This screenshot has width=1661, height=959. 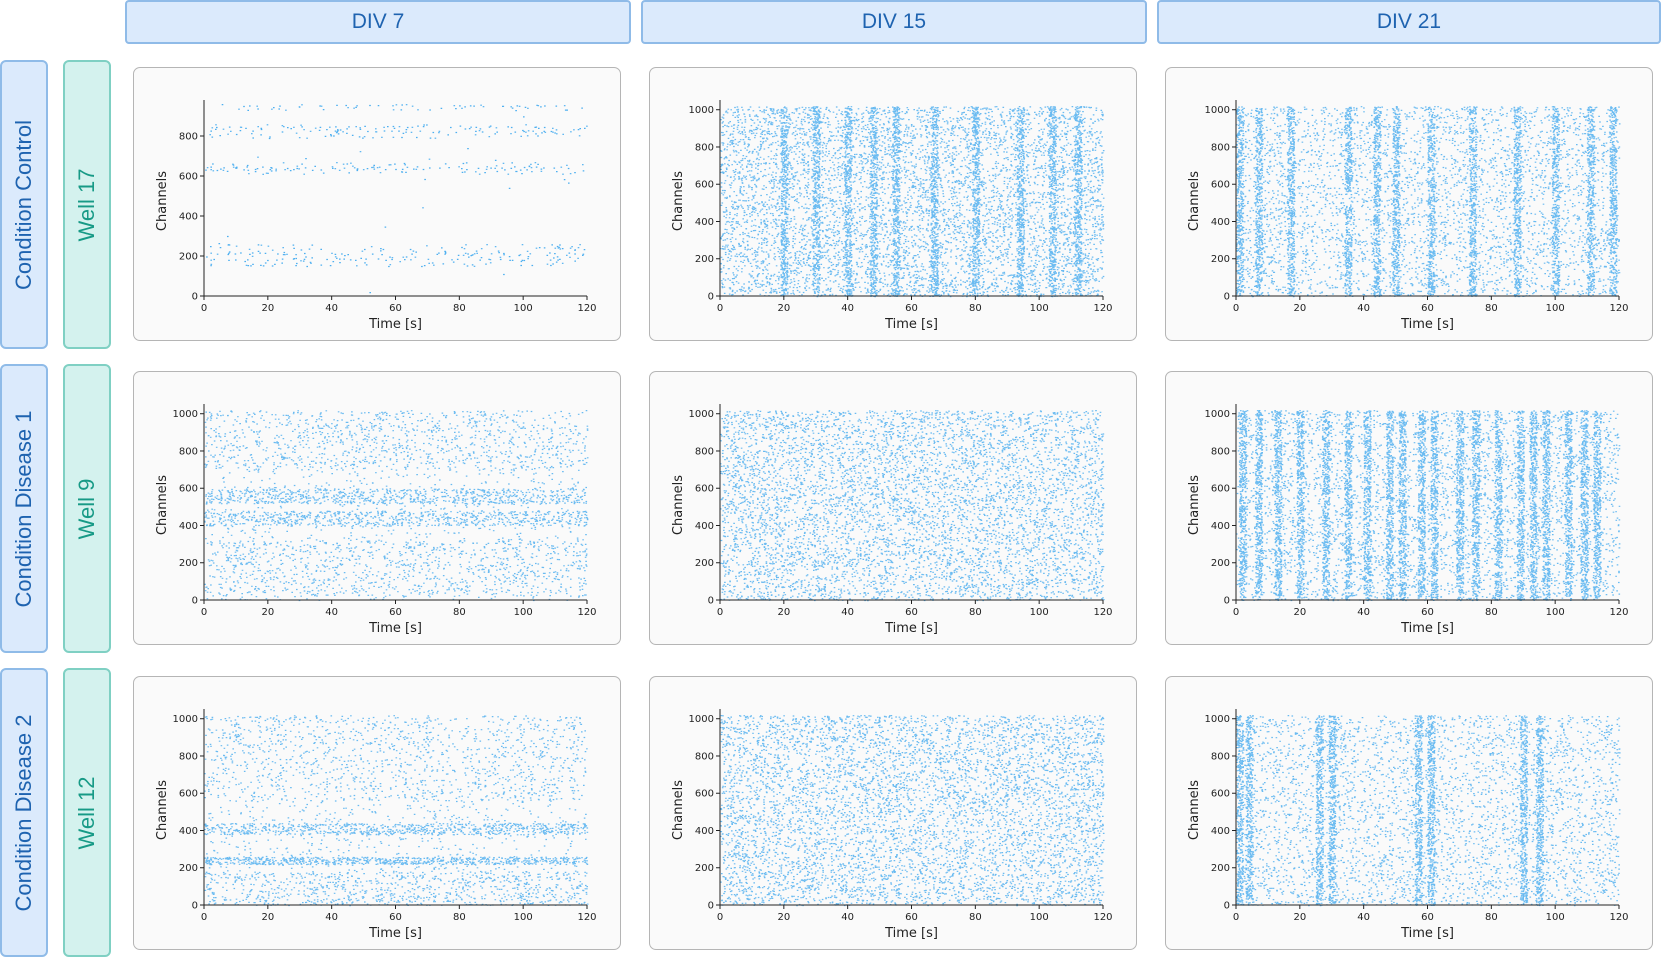 I want to click on column-header-label: DIV 15, so click(x=894, y=21).